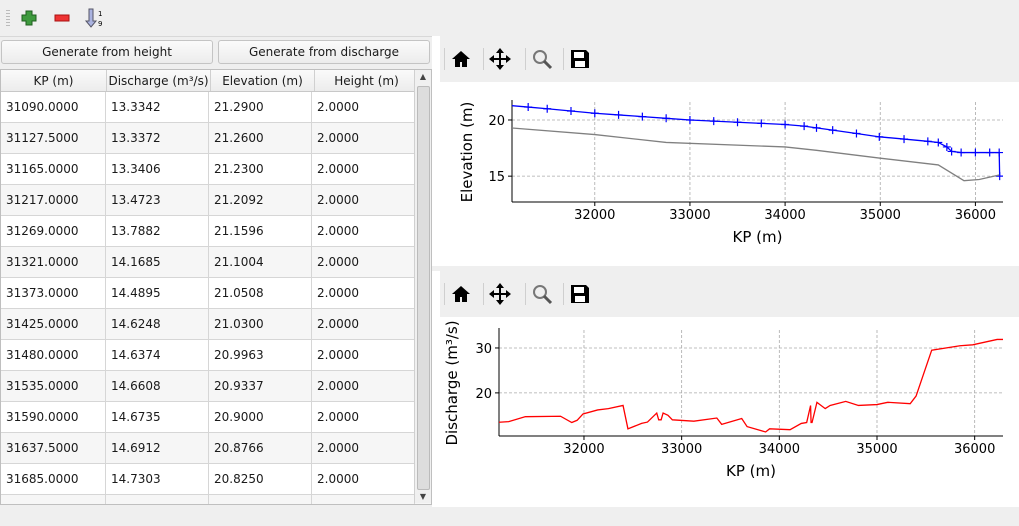 This screenshot has height=526, width=1019. Describe the element at coordinates (260, 231) in the screenshot. I see `table-cell: 21.1596` at that location.